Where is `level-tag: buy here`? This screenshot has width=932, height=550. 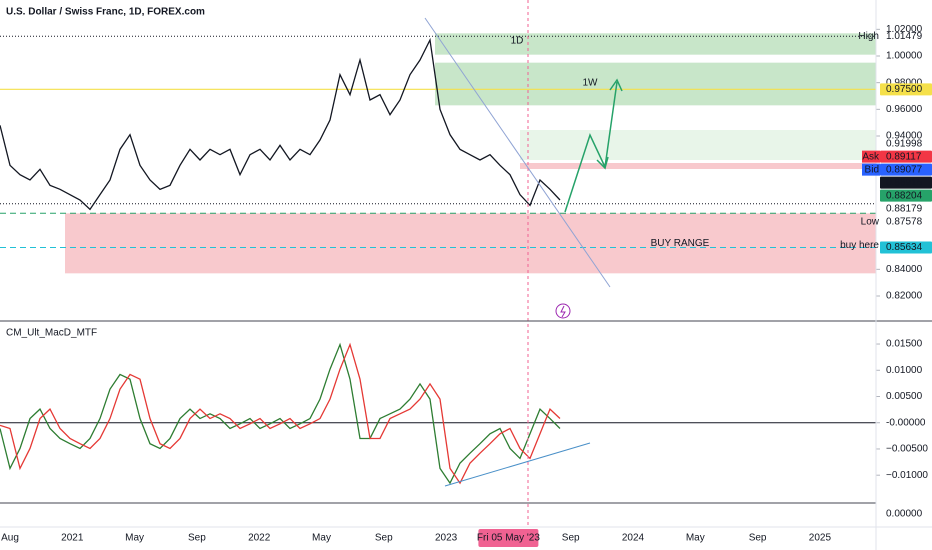
level-tag: buy here is located at coordinates (859, 245).